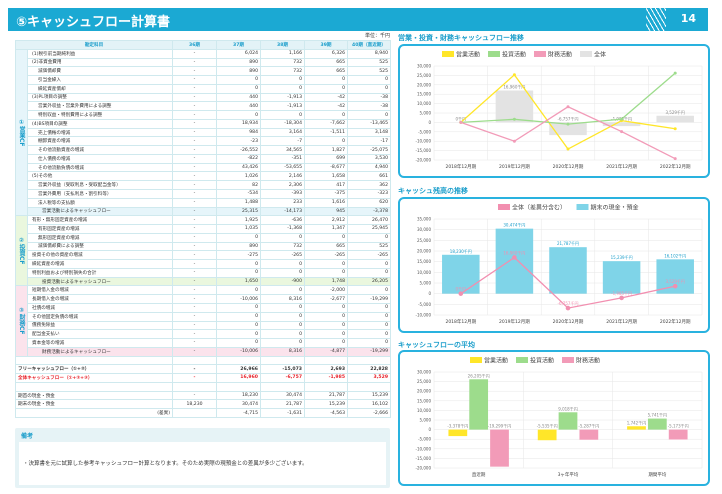 This screenshot has width=722, height=494. What do you see at coordinates (204, 141) in the screenshot?
I see `table-row: 棚卸資産の増減 - -23 -7 0 -17` at bounding box center [204, 141].